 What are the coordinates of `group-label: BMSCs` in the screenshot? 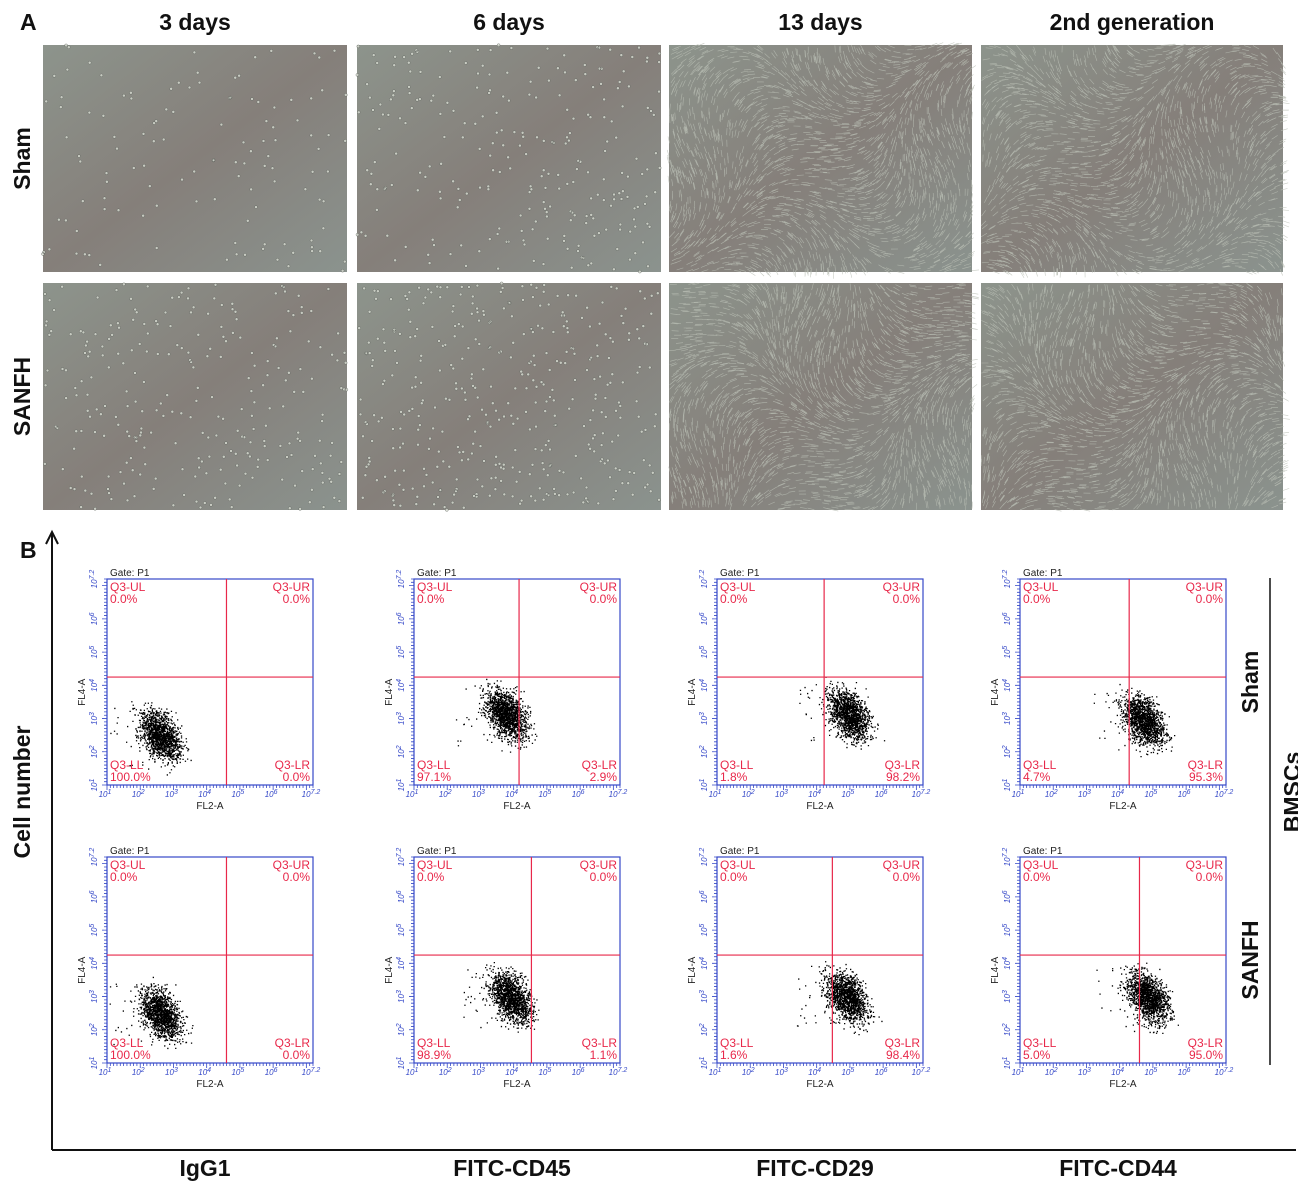 It's located at (1288, 792).